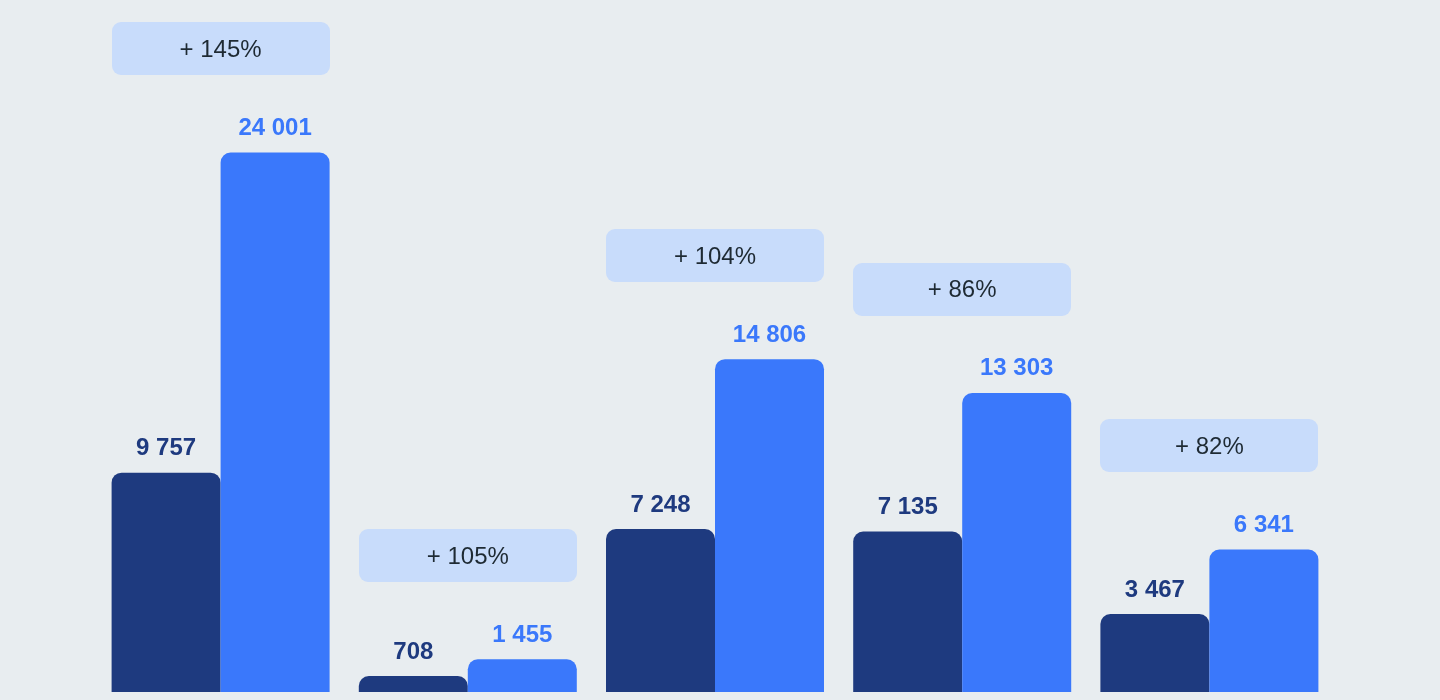 The image size is (1440, 700). Describe the element at coordinates (1209, 445) in the screenshot. I see `annotation: + 82%` at that location.